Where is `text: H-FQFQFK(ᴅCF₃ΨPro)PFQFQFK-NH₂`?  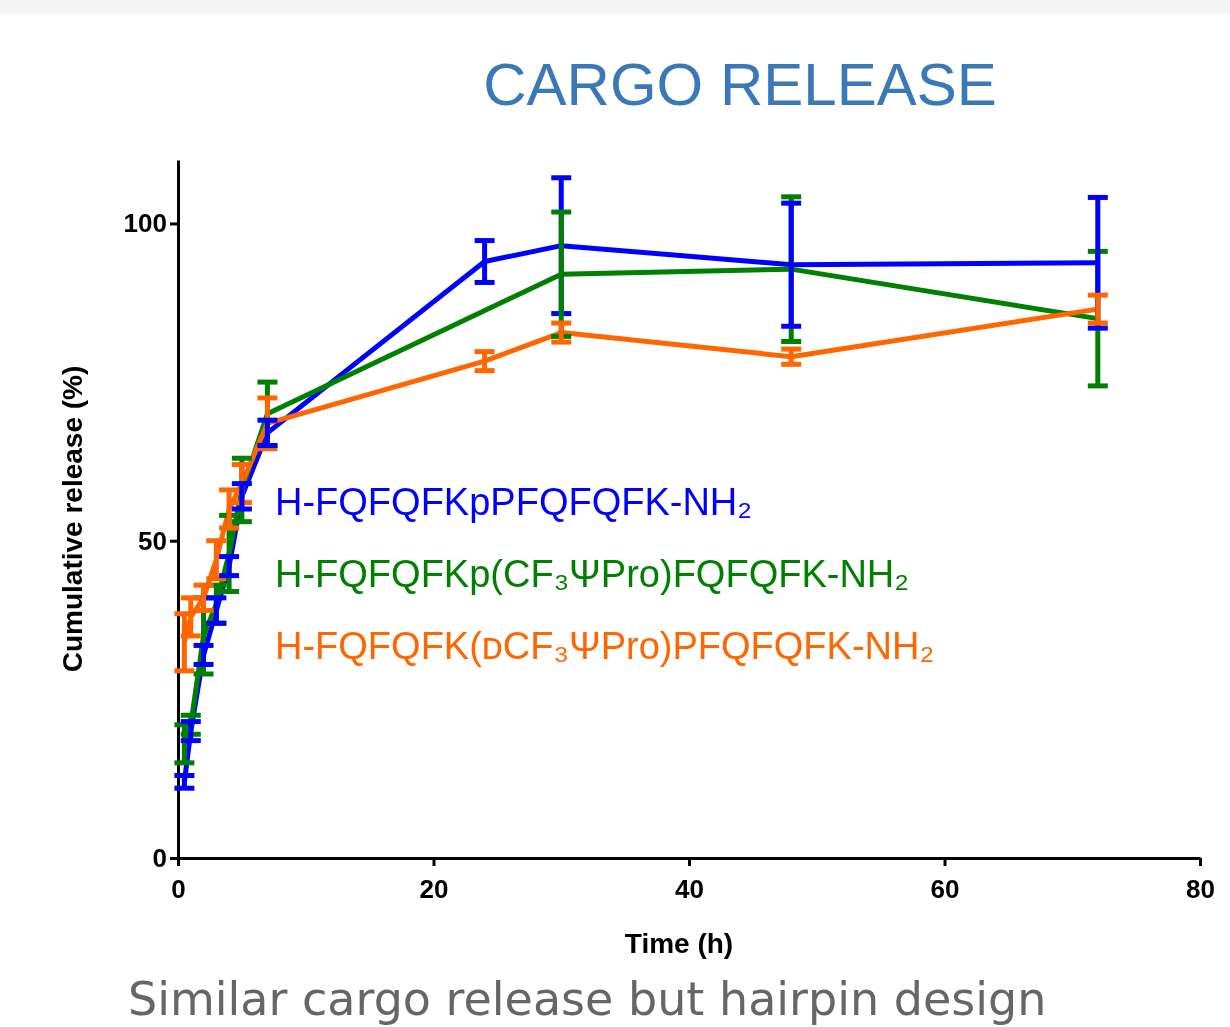
text: H-FQFQFK(ᴅCF₃ΨPro)PFQFQFK-NH₂ is located at coordinates (605, 646).